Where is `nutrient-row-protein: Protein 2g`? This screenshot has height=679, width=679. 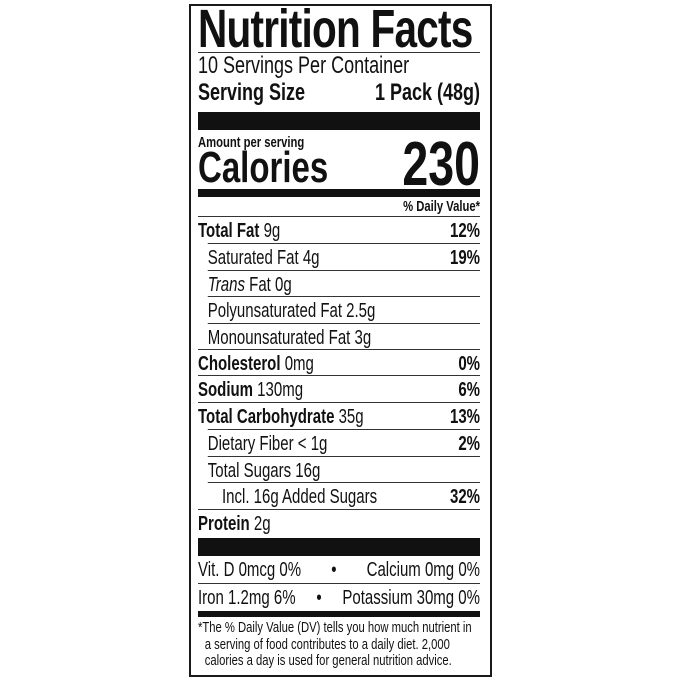 nutrient-row-protein: Protein 2g is located at coordinates (339, 522).